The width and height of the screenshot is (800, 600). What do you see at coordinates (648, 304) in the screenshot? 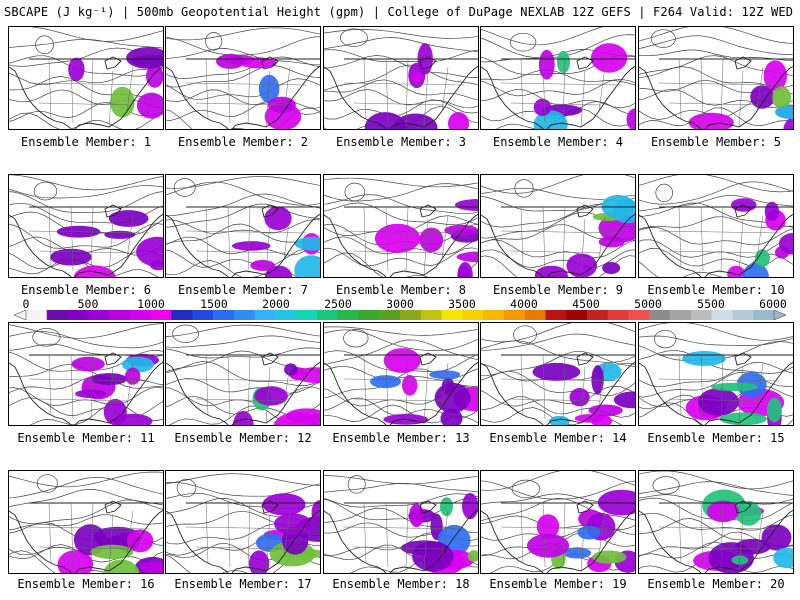
I see `colorbar-tick-label: 5000` at bounding box center [648, 304].